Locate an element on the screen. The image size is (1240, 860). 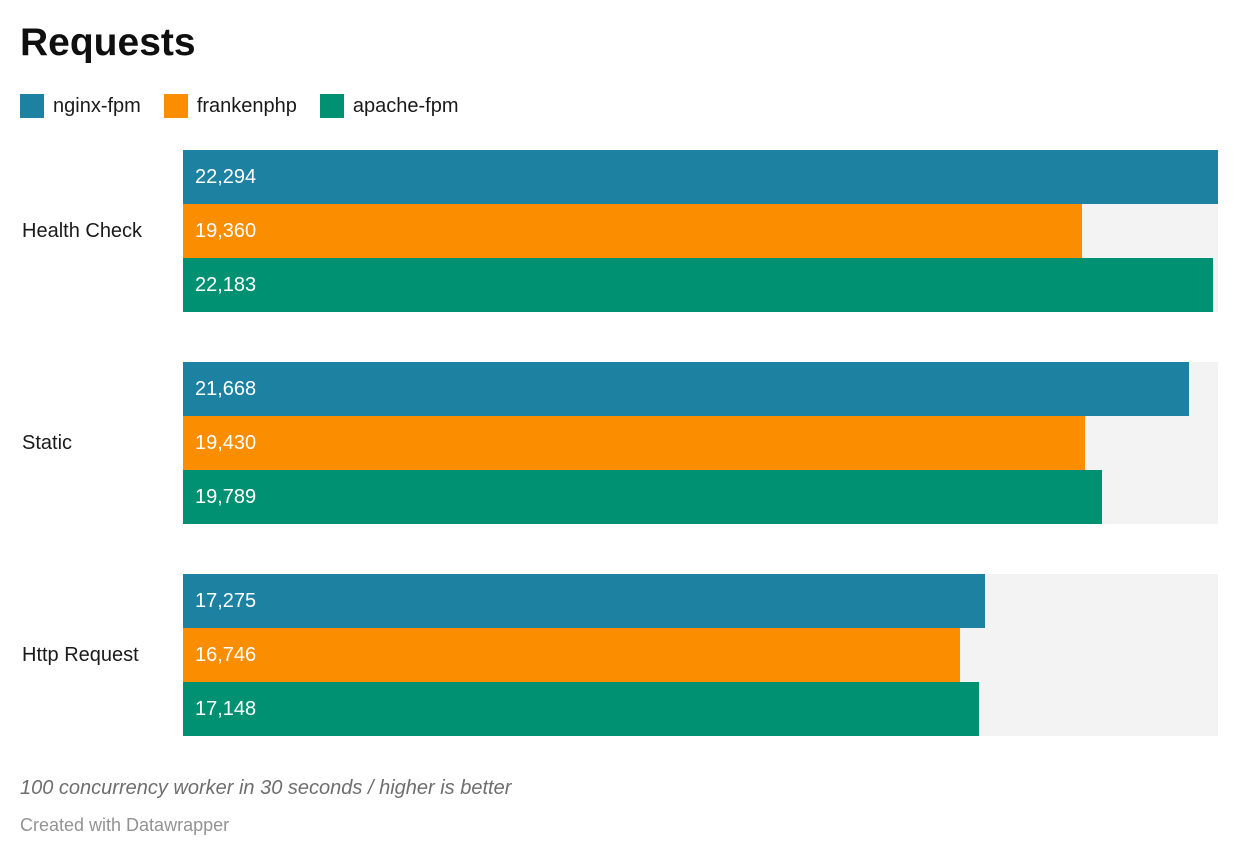
legend-item: frankenphp is located at coordinates (230, 106).